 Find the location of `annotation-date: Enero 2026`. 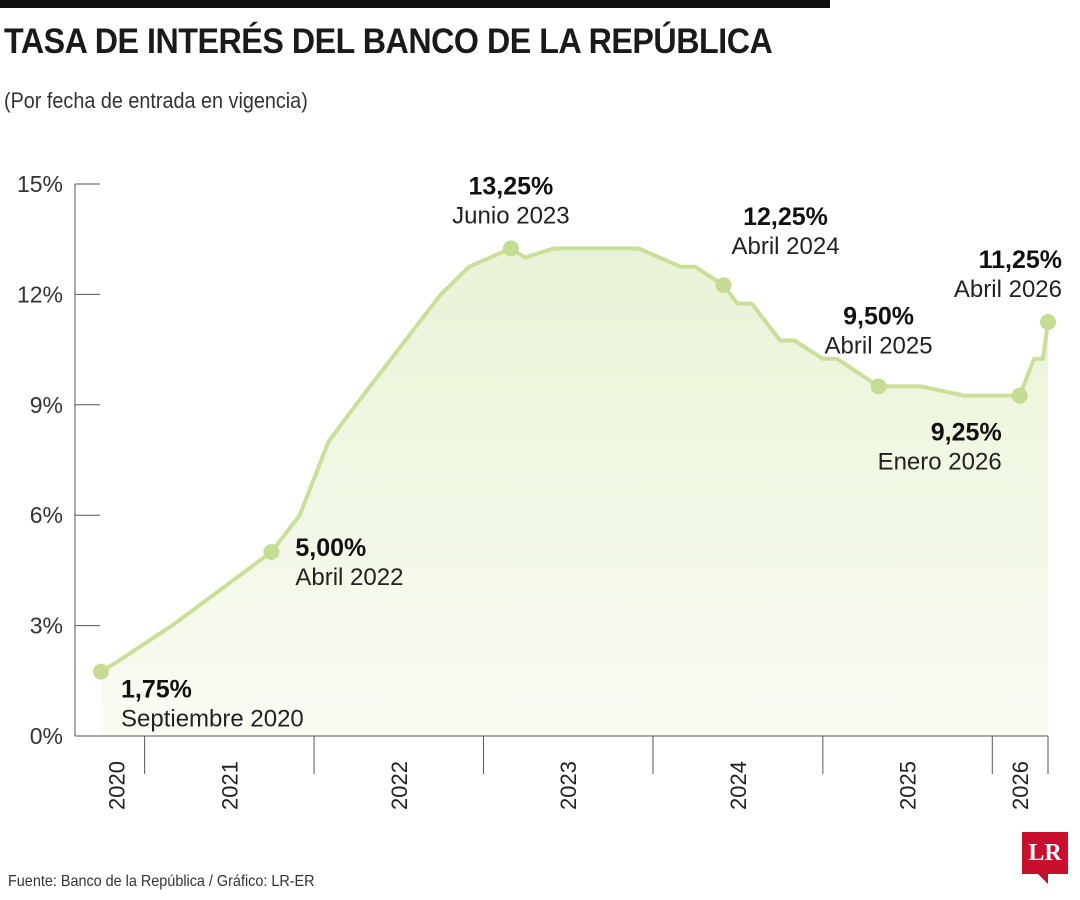

annotation-date: Enero 2026 is located at coordinates (940, 462).